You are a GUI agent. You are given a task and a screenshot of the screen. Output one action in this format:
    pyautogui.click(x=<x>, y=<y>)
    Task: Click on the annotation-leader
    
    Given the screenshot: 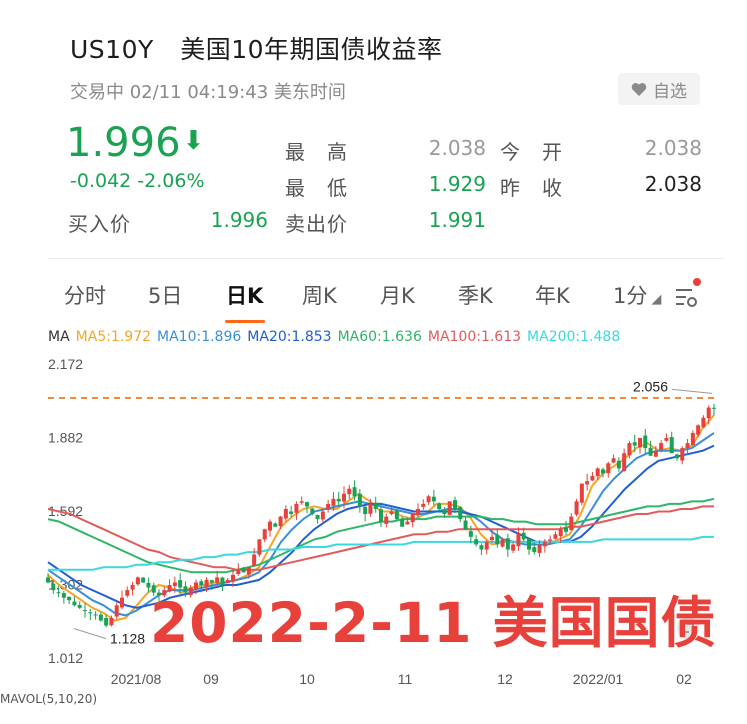 What is the action you would take?
    pyautogui.click(x=692, y=391)
    